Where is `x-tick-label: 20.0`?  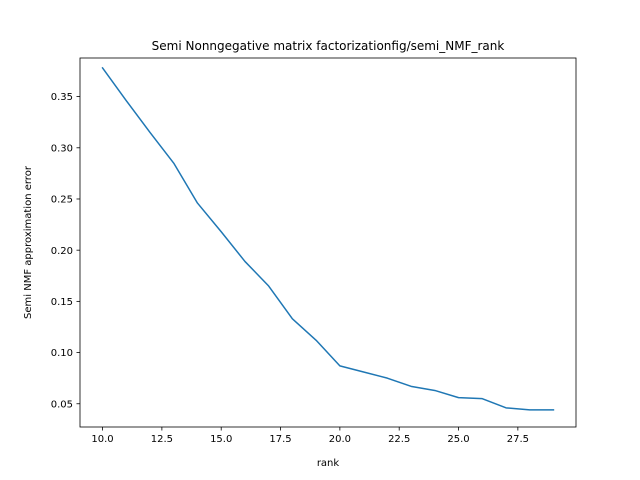 x-tick-label: 20.0 is located at coordinates (340, 439).